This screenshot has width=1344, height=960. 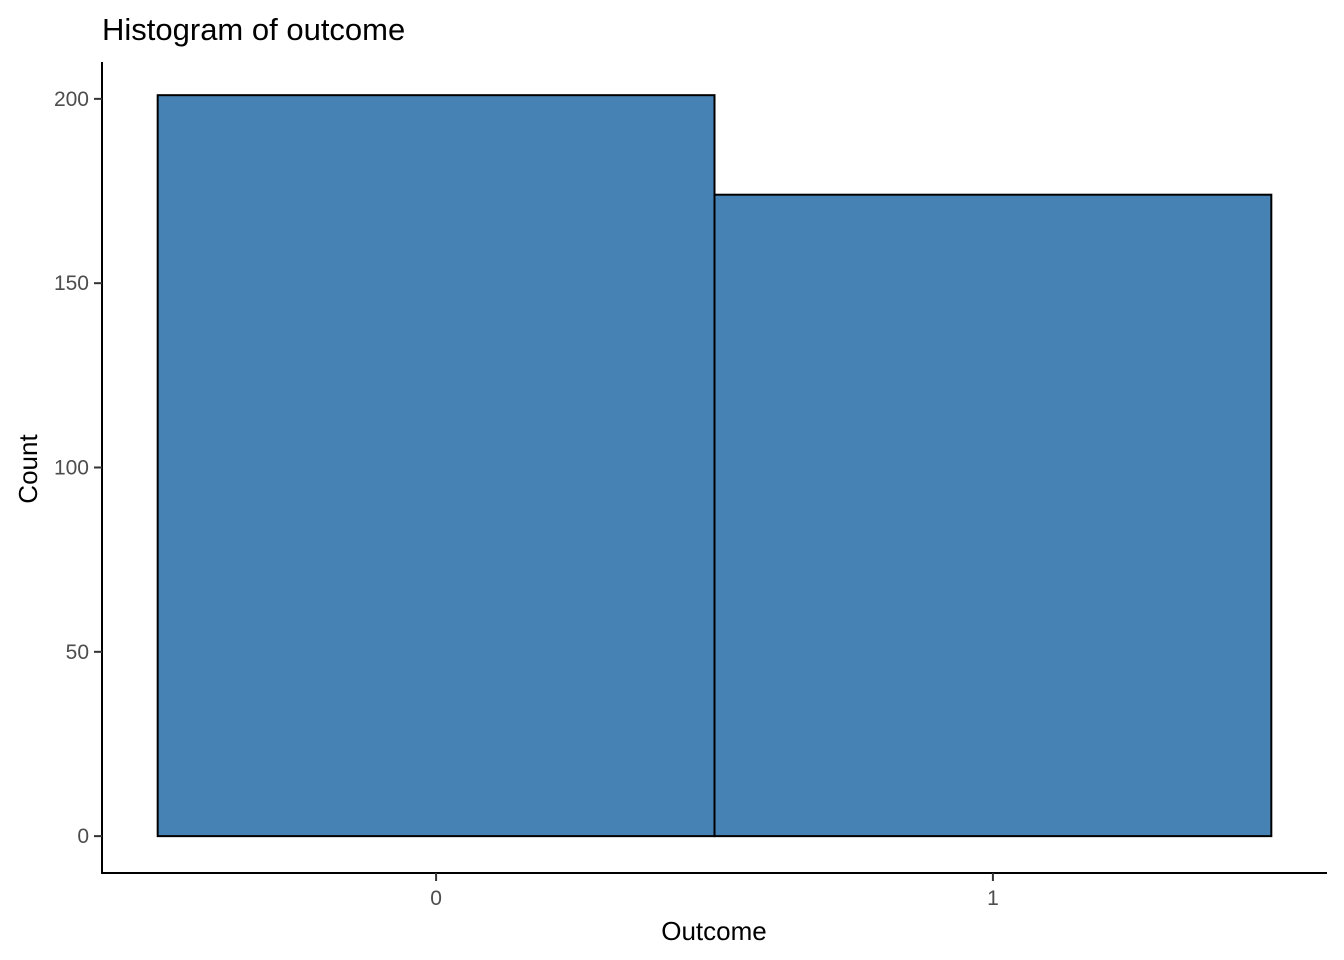 What do you see at coordinates (71, 99) in the screenshot?
I see `y-tick-label: 200` at bounding box center [71, 99].